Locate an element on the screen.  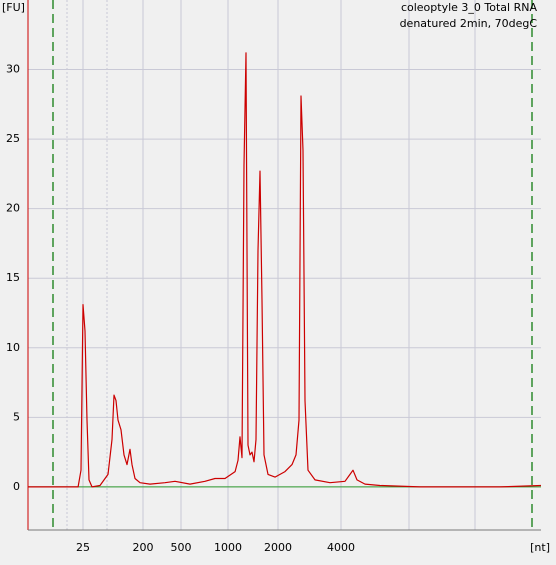
y-tick-label: 0 is located at coordinates (16, 486).